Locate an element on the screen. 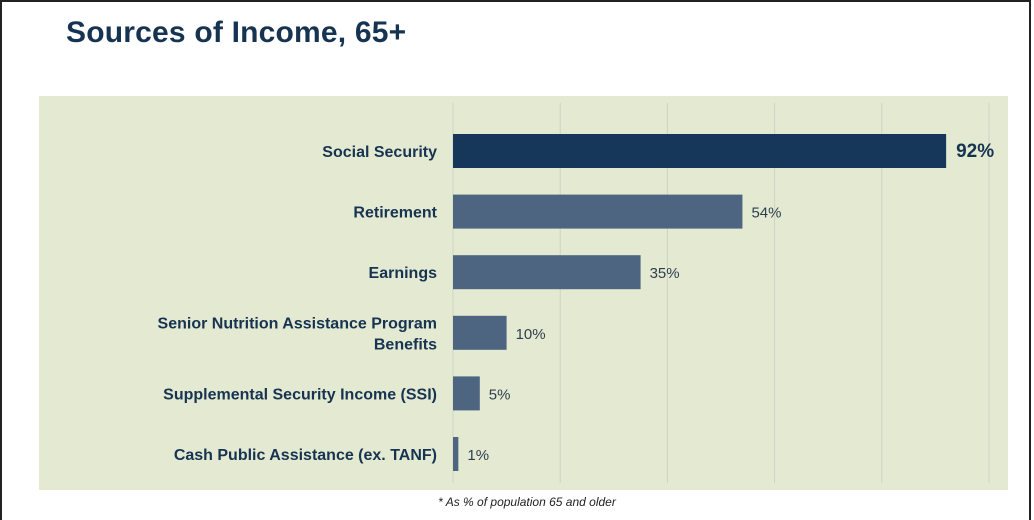 This screenshot has height=520, width=1034. data-label: 10% is located at coordinates (531, 334).